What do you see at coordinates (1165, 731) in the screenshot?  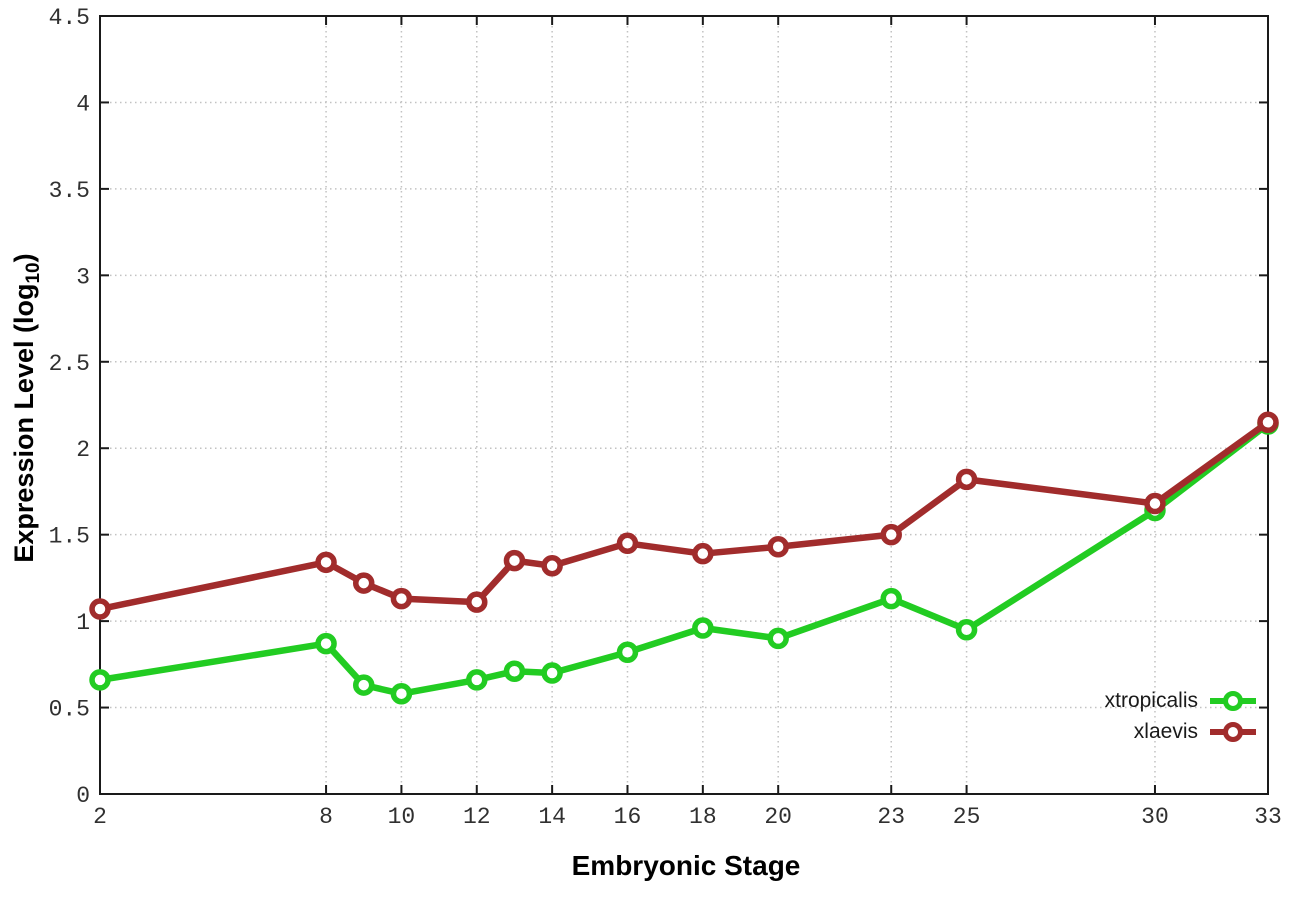 I see `legend-label-xlaevis: xlaevis` at bounding box center [1165, 731].